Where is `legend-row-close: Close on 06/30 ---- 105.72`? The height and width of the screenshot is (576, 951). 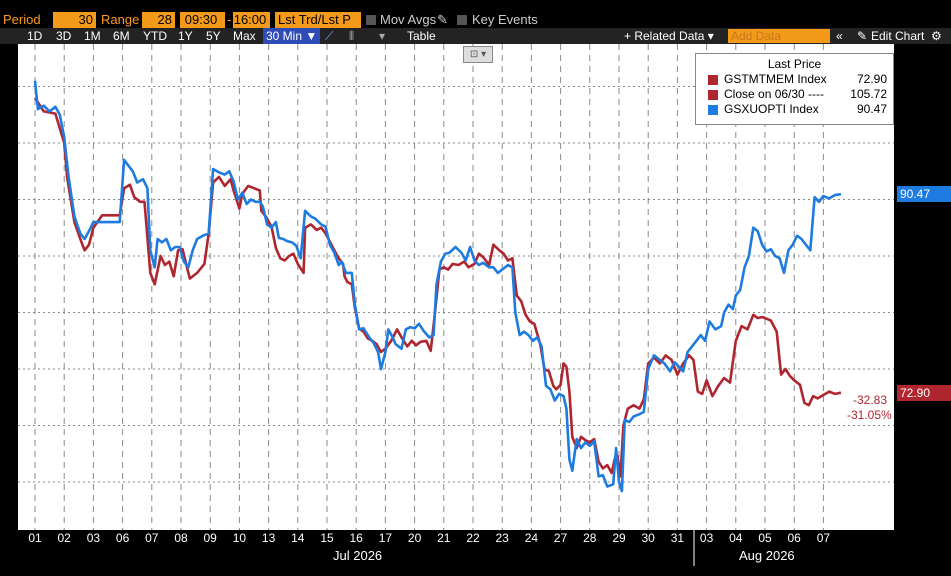 legend-row-close: Close on 06/30 ---- 105.72 is located at coordinates (794, 94).